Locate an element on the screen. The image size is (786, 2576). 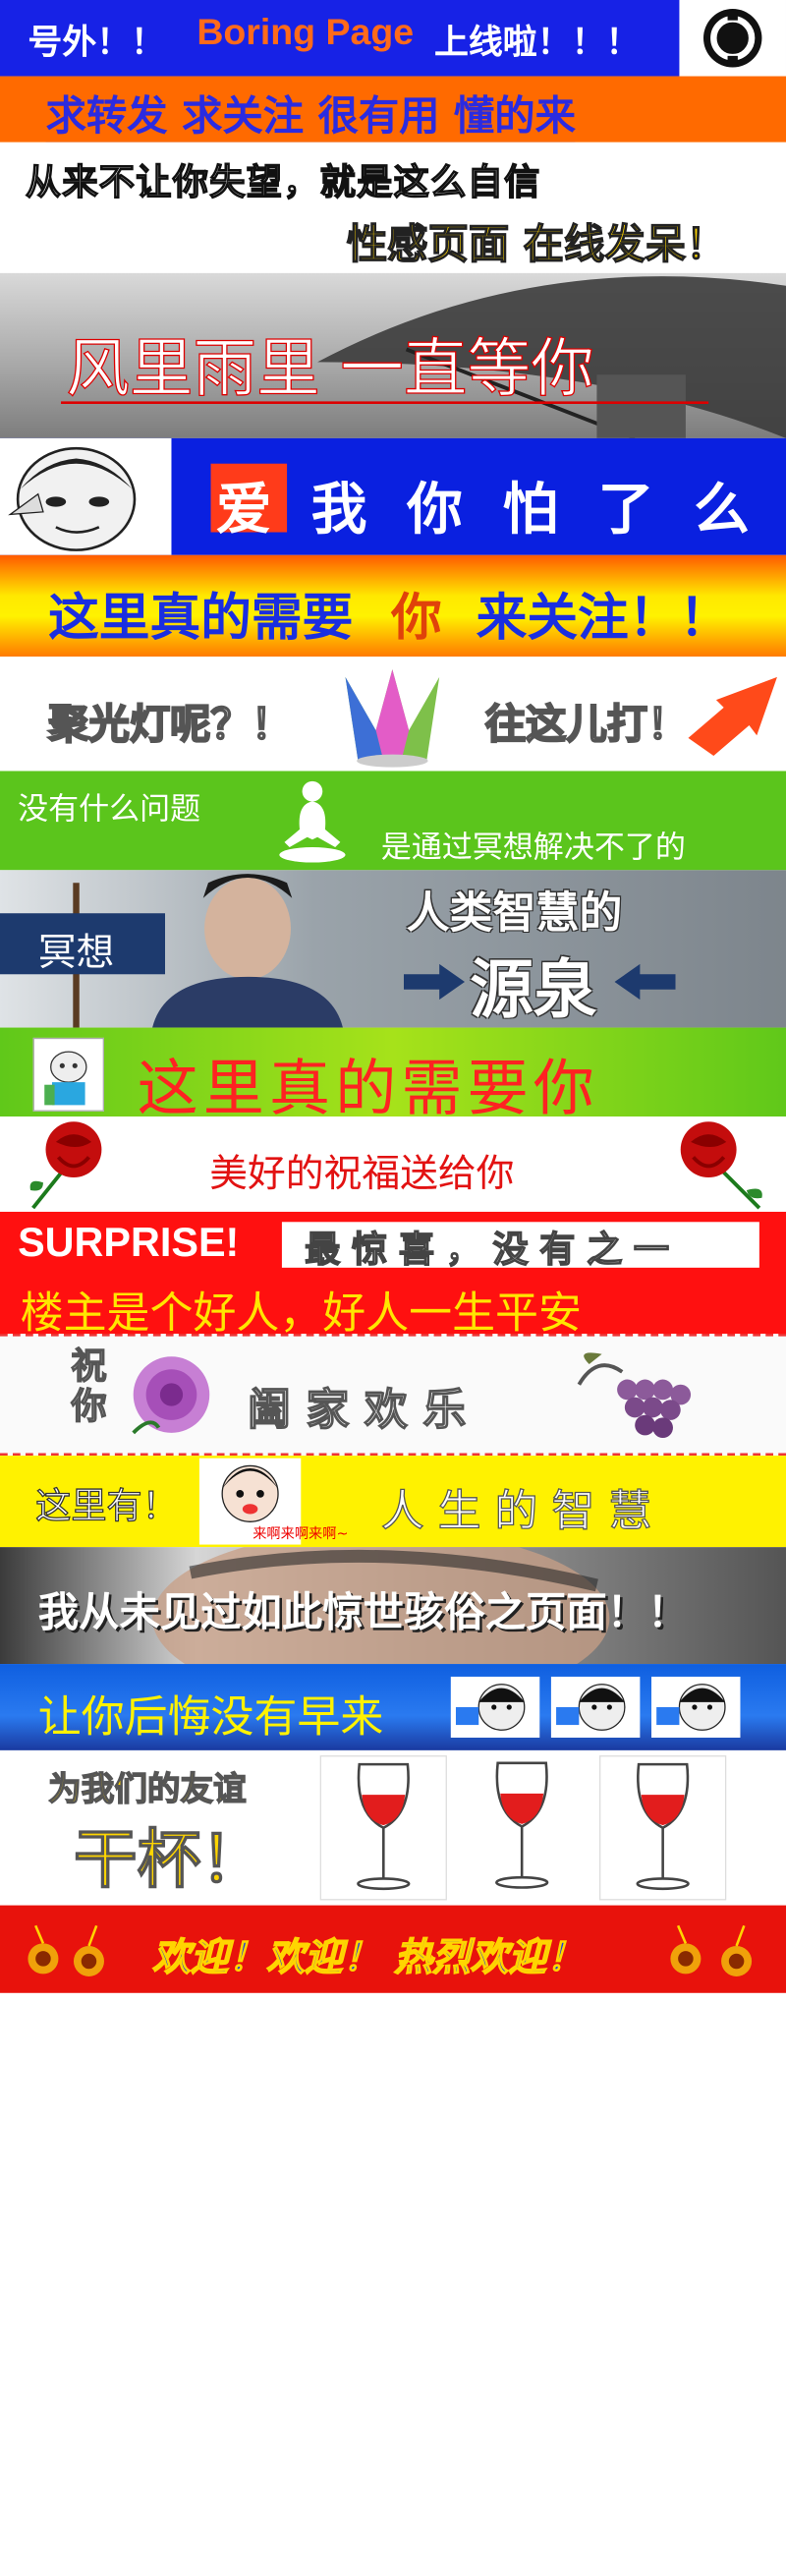
banner-need-you-green: 这里真的需要你 is located at coordinates (393, 1072).